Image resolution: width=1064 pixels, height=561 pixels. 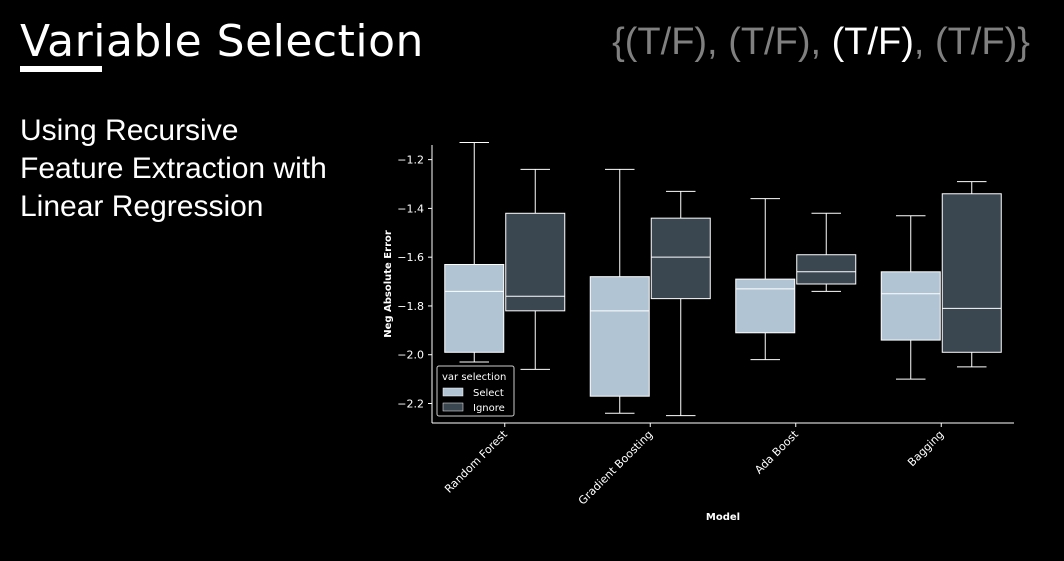 I want to click on y-tick-label: −2.2, so click(x=410, y=403).